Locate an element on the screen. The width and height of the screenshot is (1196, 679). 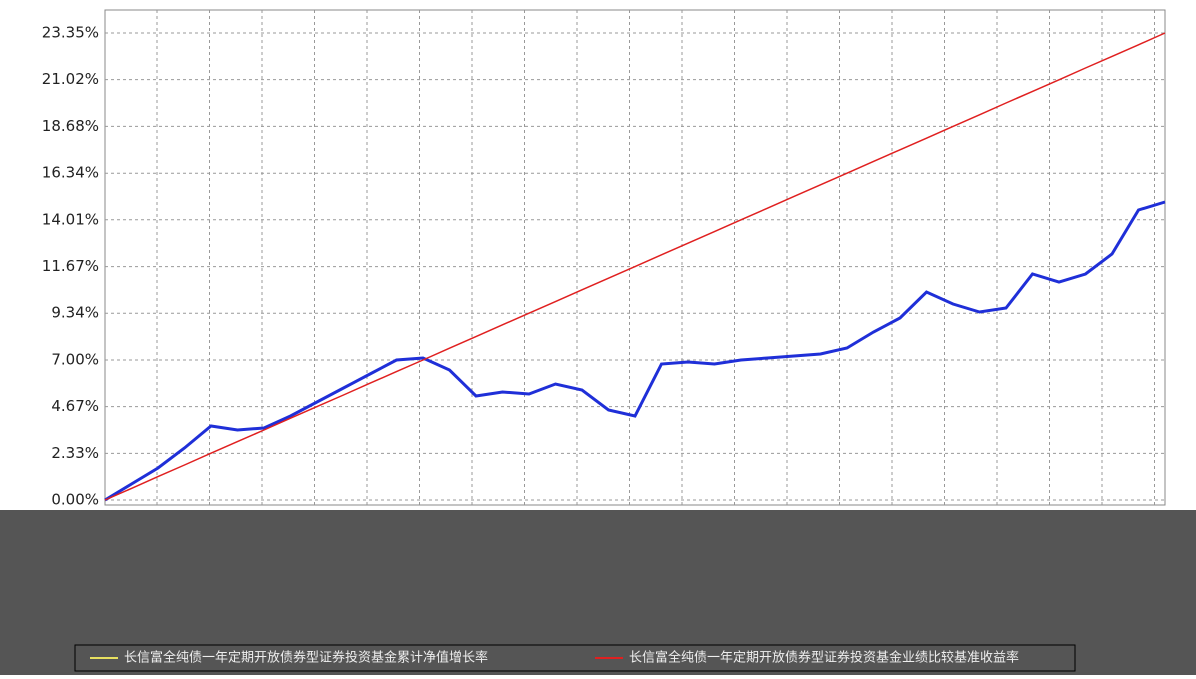
y-tick-label: 16.34% is located at coordinates (70, 173).